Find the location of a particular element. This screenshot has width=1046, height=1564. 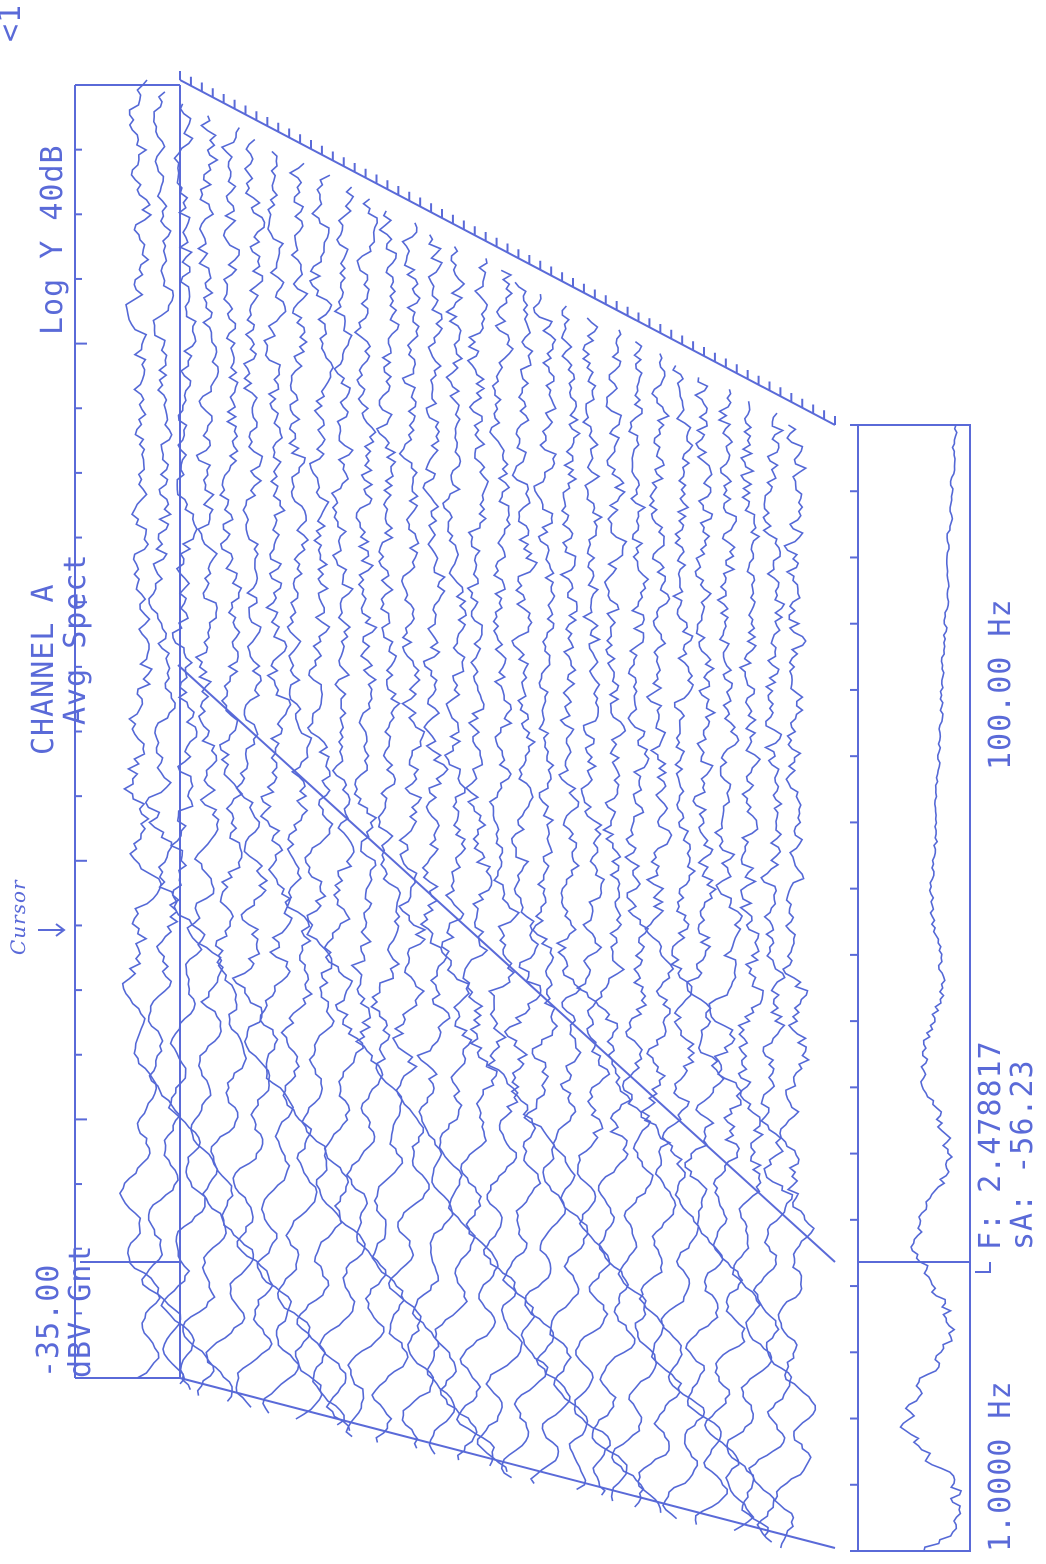

readout-pointer is located at coordinates (983, 1267).